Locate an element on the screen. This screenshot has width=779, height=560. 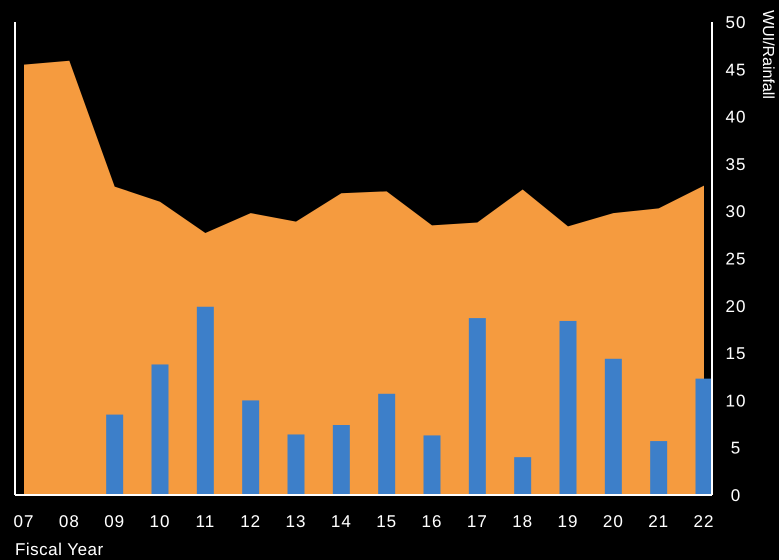
x-axis-title: Fiscal Year is located at coordinates (59, 549).